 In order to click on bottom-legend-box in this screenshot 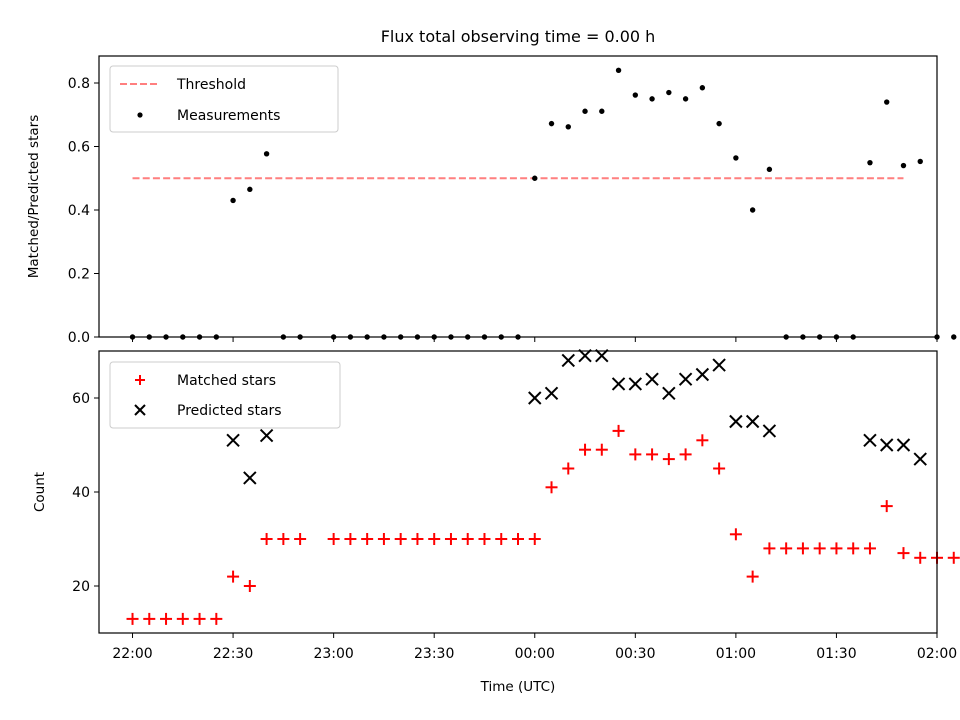, I will do `click(225, 395)`.